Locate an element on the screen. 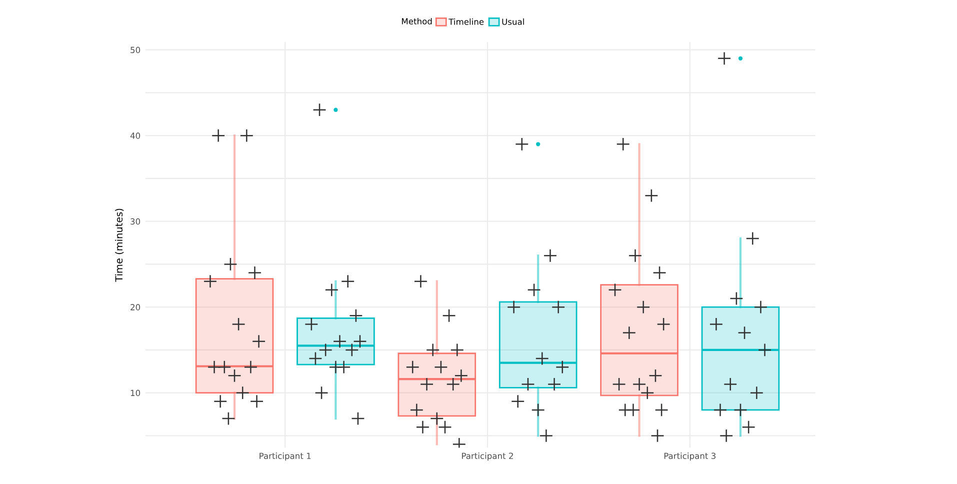  y-tick-label: 40 is located at coordinates (135, 135).